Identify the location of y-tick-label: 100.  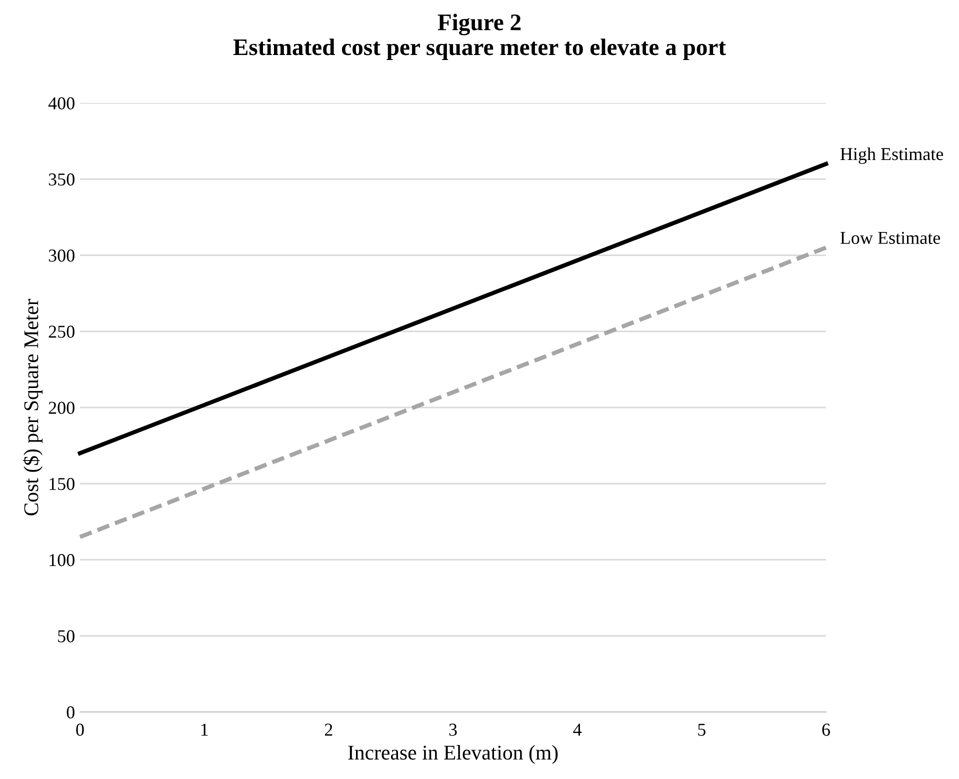
(62, 560).